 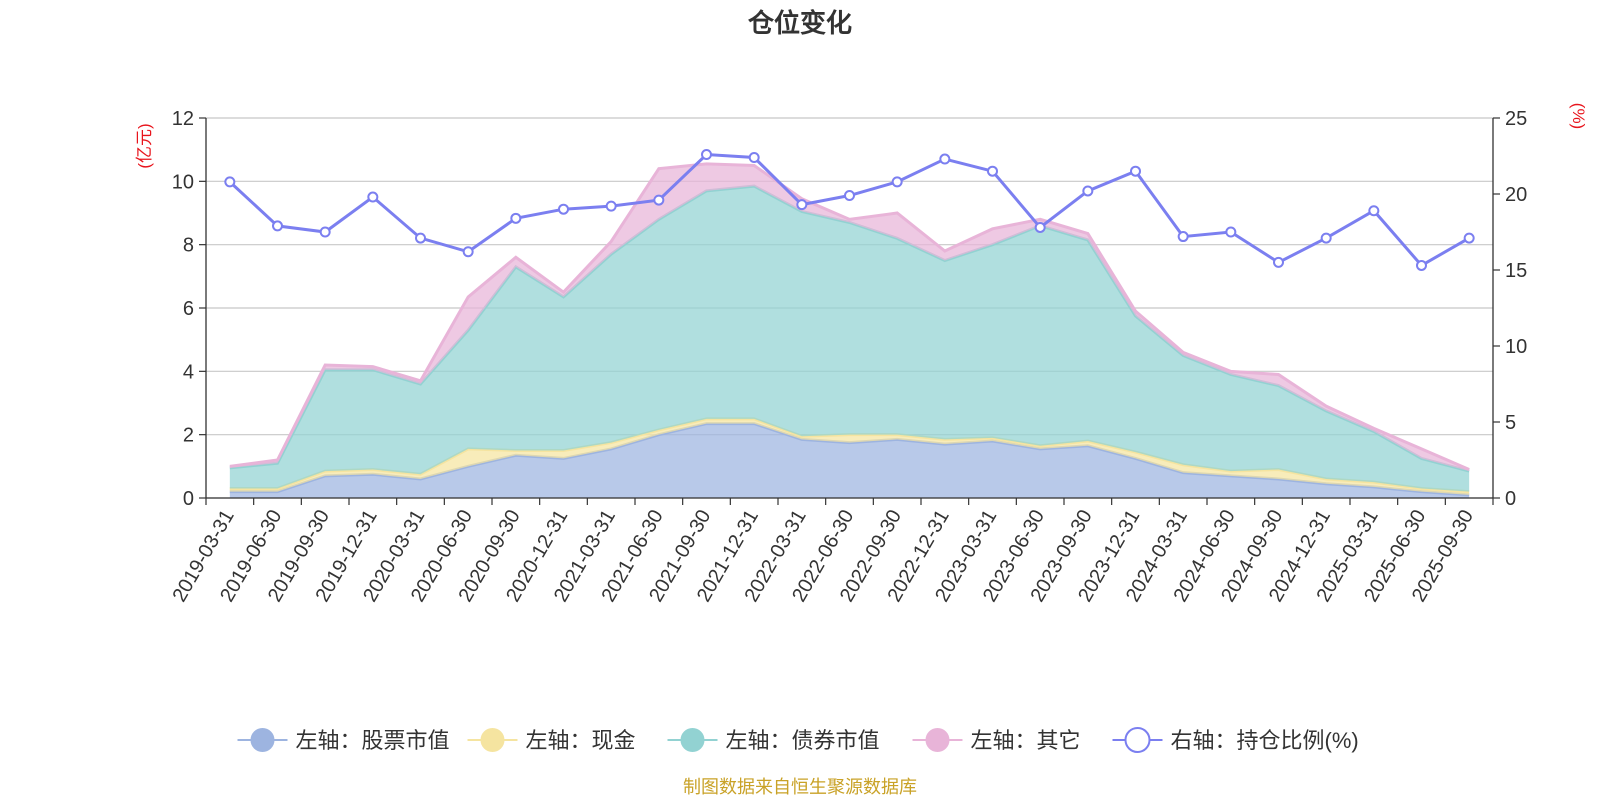 What do you see at coordinates (1516, 195) in the screenshot?
I see `right-axis-tick-label: 20` at bounding box center [1516, 195].